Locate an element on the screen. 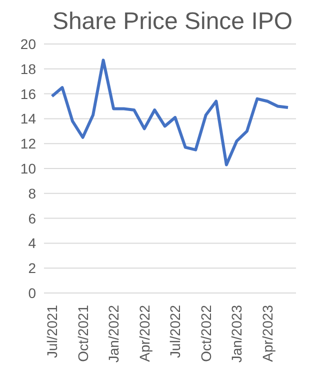 The height and width of the screenshot is (379, 325). y-tick-label: 4 is located at coordinates (32, 243).